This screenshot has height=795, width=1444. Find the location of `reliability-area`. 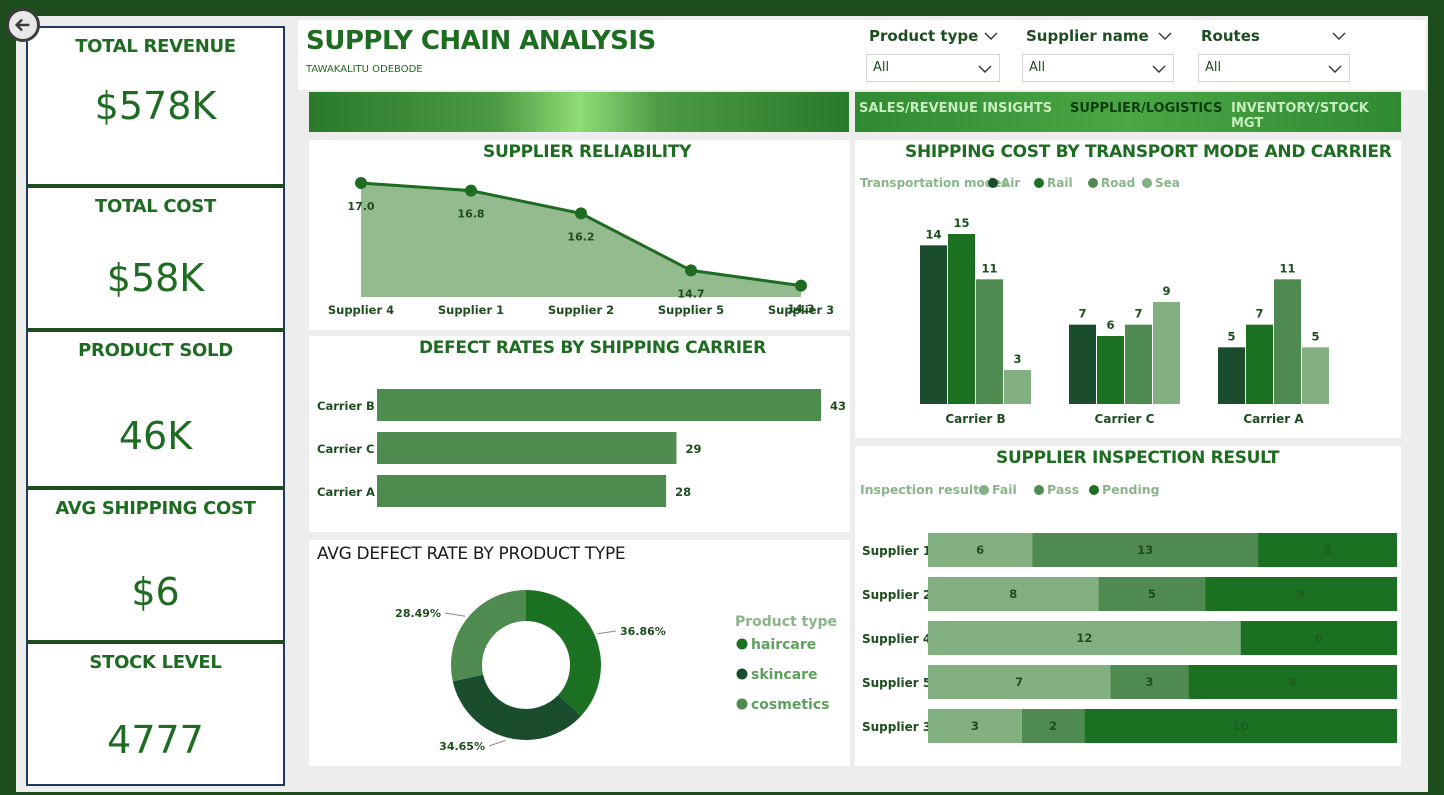

reliability-area is located at coordinates (581, 240).